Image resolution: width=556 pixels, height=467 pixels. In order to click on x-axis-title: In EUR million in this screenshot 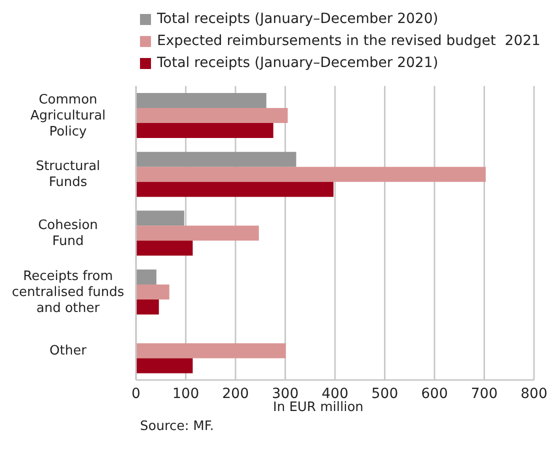, I will do `click(318, 407)`.